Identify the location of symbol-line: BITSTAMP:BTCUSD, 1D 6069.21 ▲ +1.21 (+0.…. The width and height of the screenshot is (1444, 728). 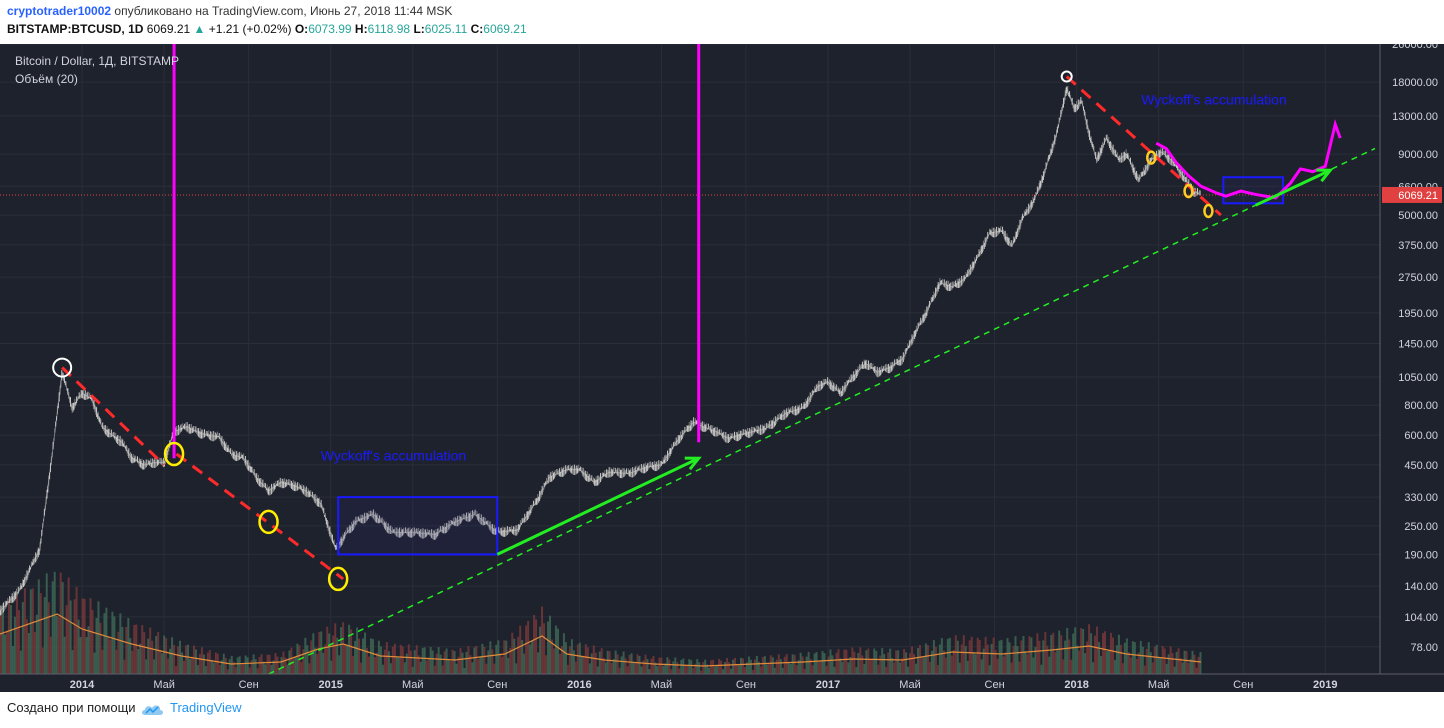
(267, 29).